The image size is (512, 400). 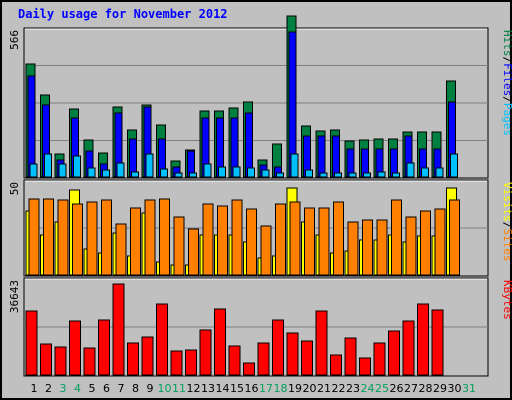 What do you see at coordinates (165, 388) in the screenshot?
I see `x-tick-label: 10` at bounding box center [165, 388].